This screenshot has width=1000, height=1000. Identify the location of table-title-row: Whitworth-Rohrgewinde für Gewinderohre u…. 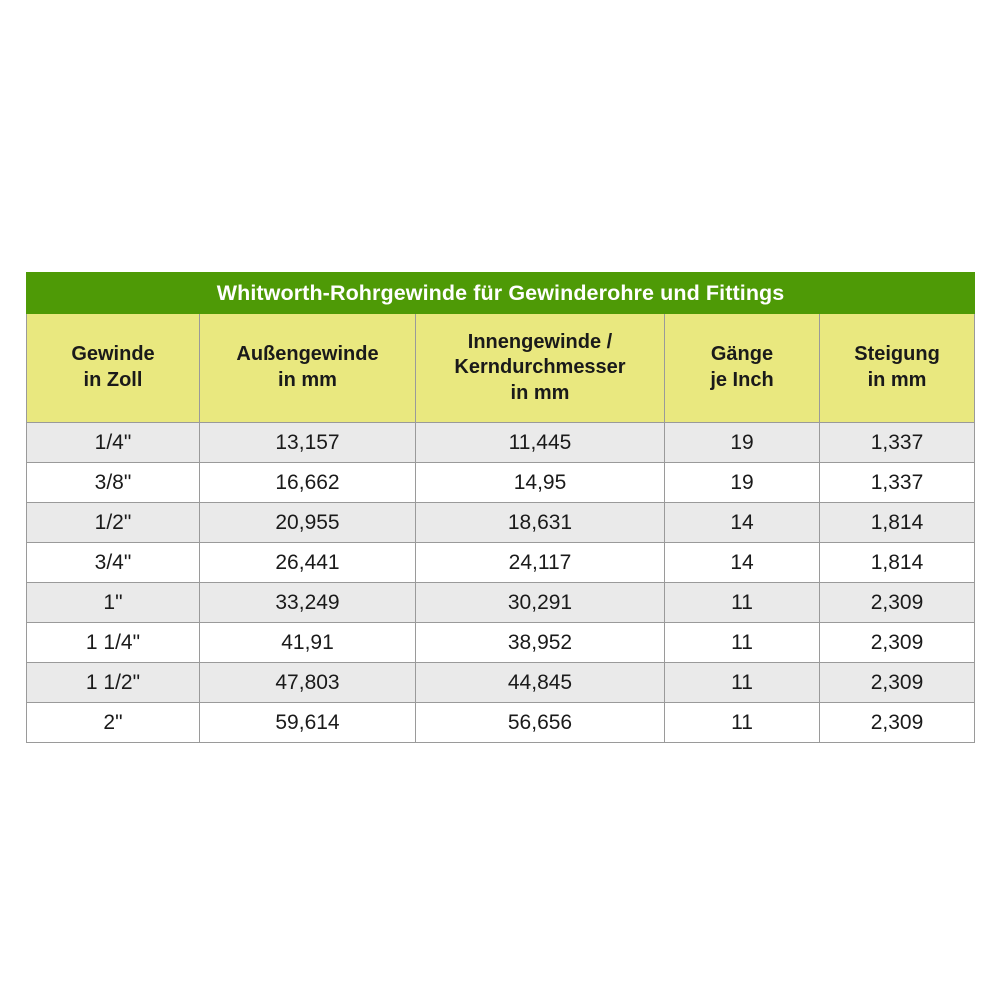
(500, 293).